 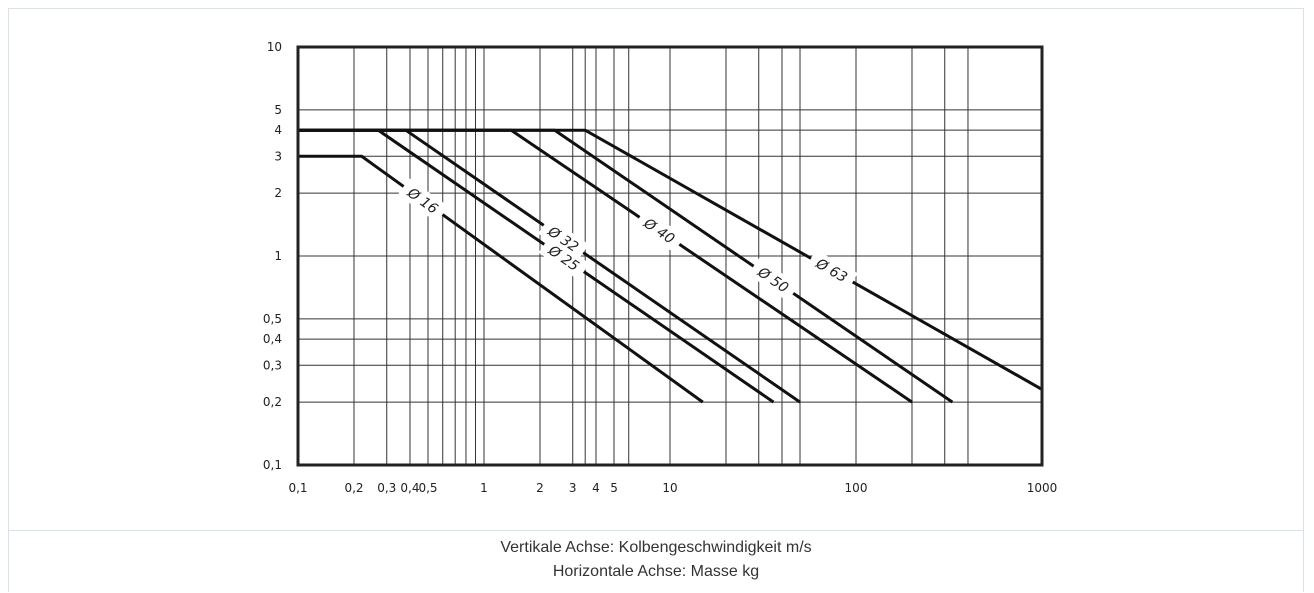 I want to click on x-tick-label: 0,2, so click(x=353, y=488).